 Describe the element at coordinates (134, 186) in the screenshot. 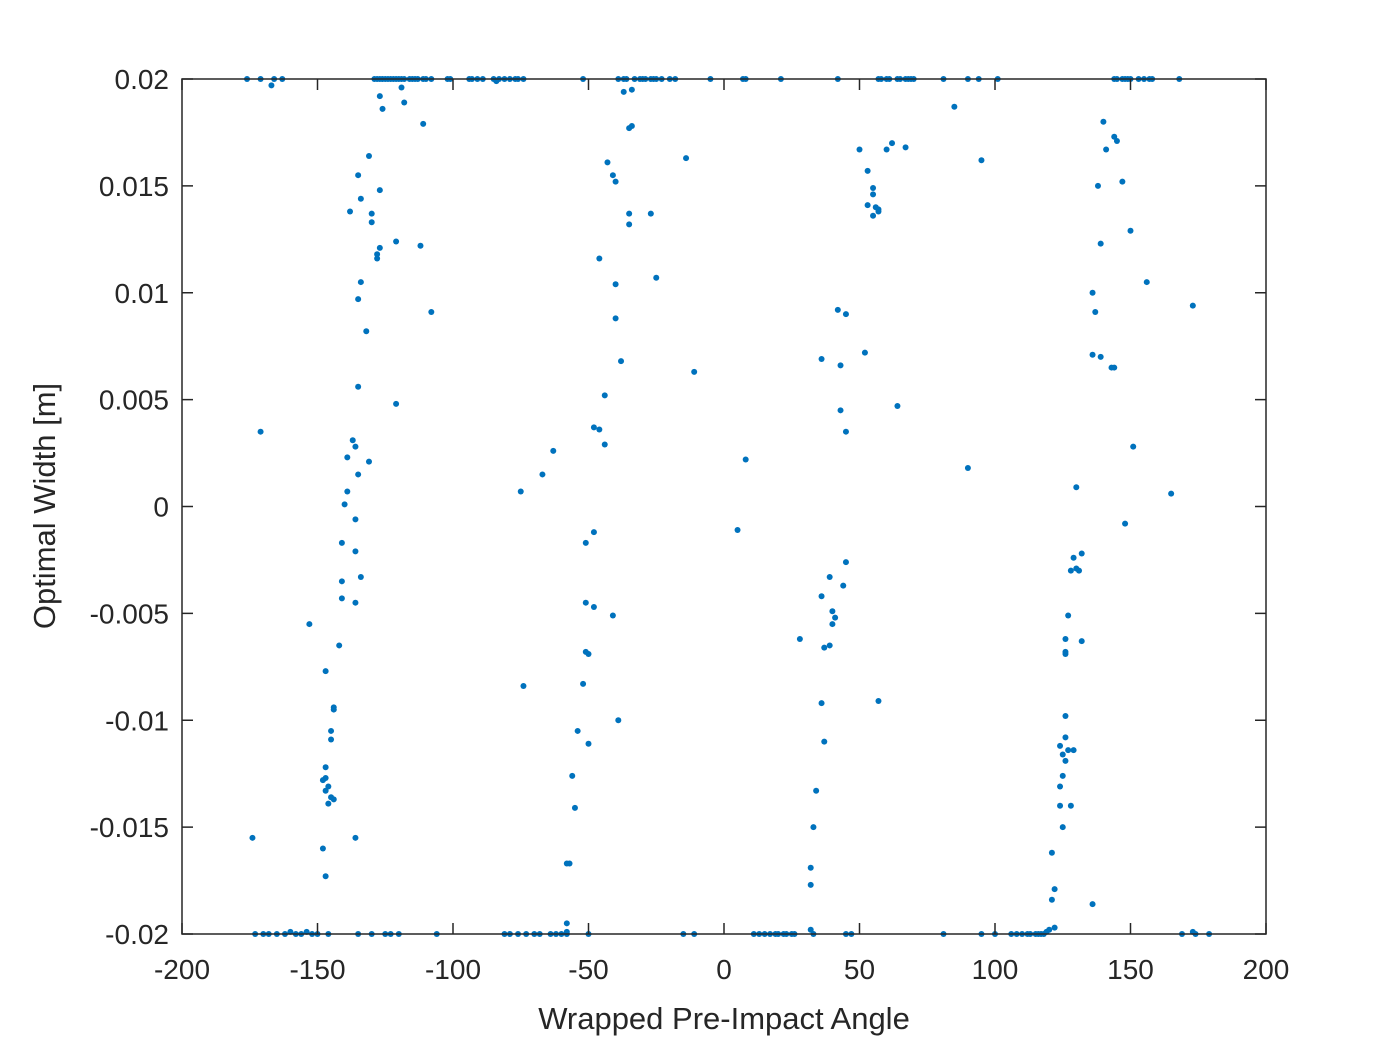

I see `y-tick-label: 0.015` at that location.